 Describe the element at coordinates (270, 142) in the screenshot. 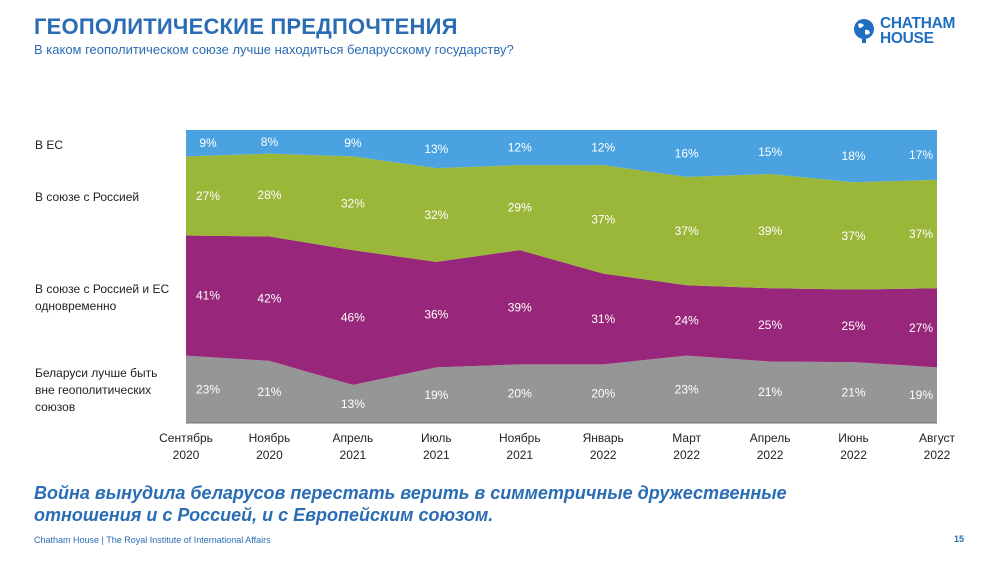

I see `data-label: 8%` at that location.